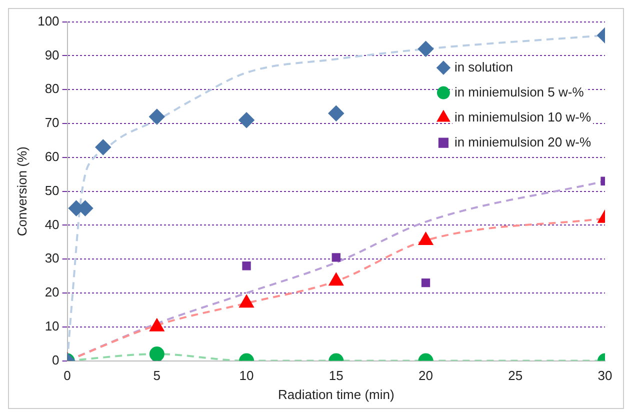 This screenshot has width=631, height=415. Describe the element at coordinates (605, 376) in the screenshot. I see `x-tick-label: 30` at that location.